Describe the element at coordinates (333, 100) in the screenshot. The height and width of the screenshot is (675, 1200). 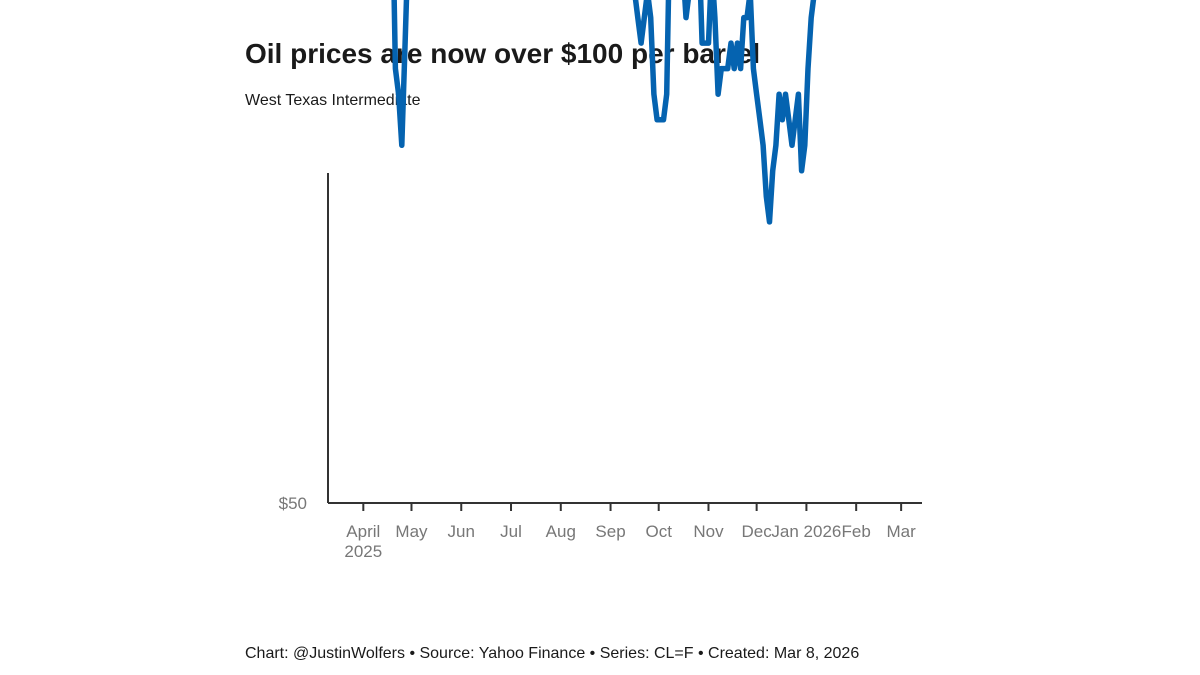
I see `chart-subtitle: West Texas Intermediate` at that location.